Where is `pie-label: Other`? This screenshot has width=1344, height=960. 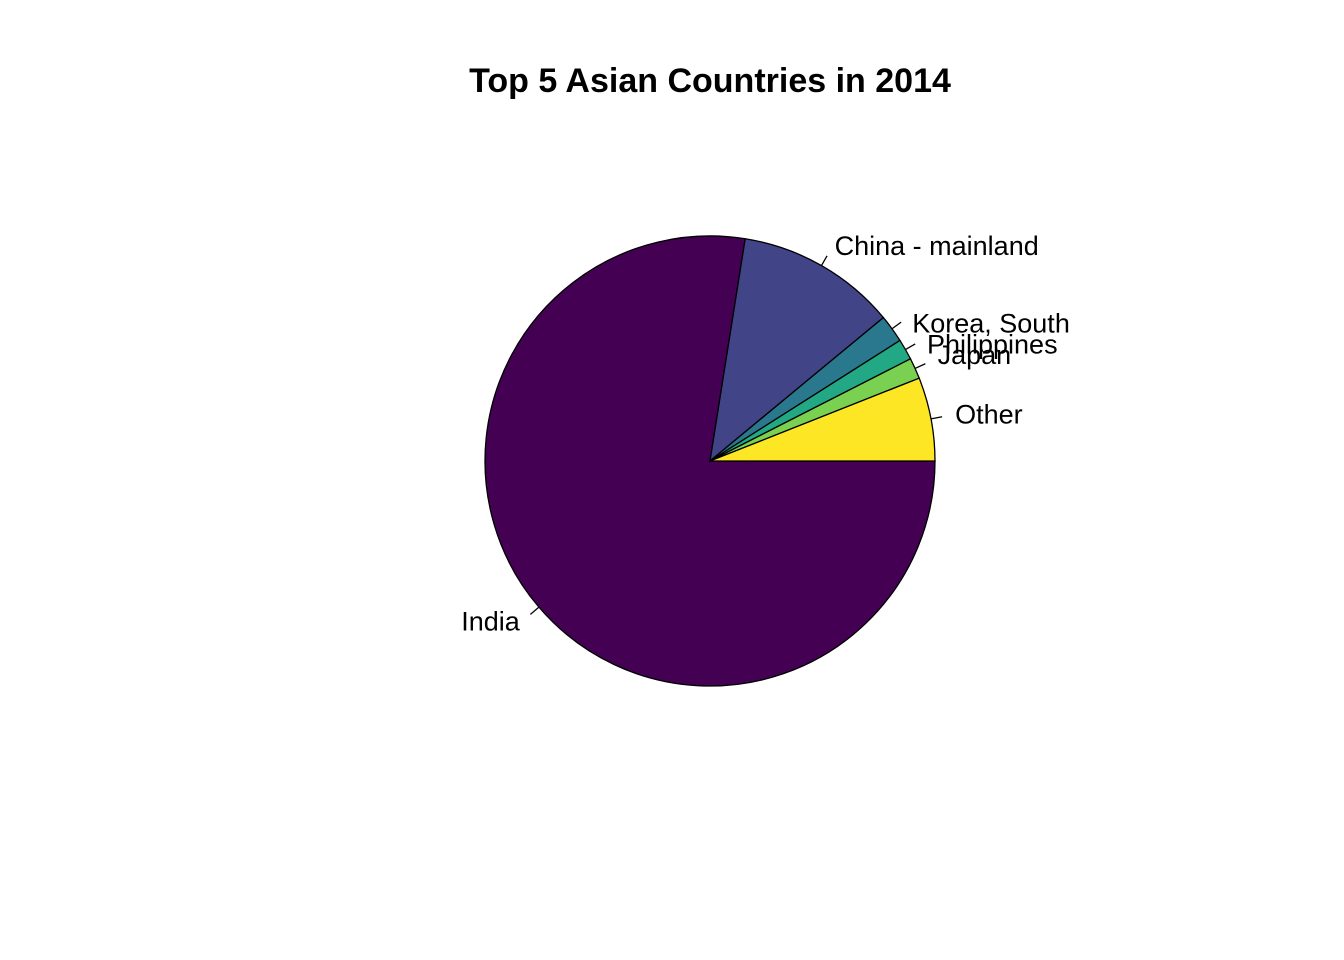 pie-label: Other is located at coordinates (989, 415).